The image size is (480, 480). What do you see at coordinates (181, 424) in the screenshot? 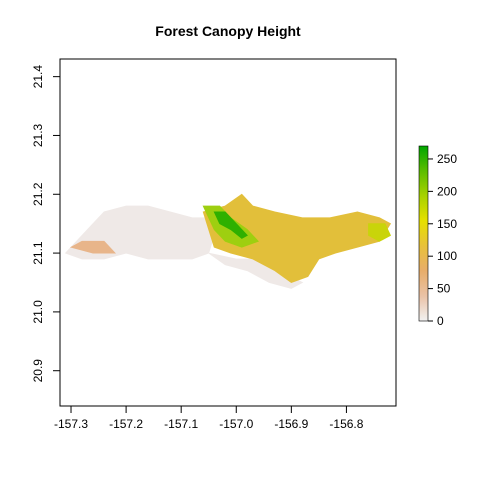
I see `x-tick-label: -157.1` at bounding box center [181, 424].